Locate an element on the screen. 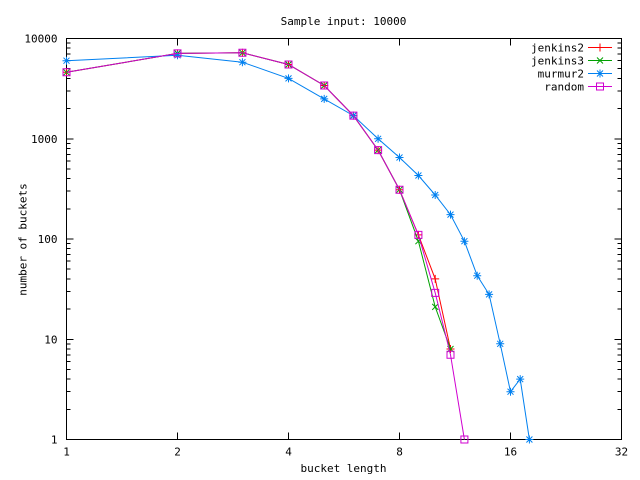 The image size is (640, 480). x-tick-label: 32 is located at coordinates (621, 452).